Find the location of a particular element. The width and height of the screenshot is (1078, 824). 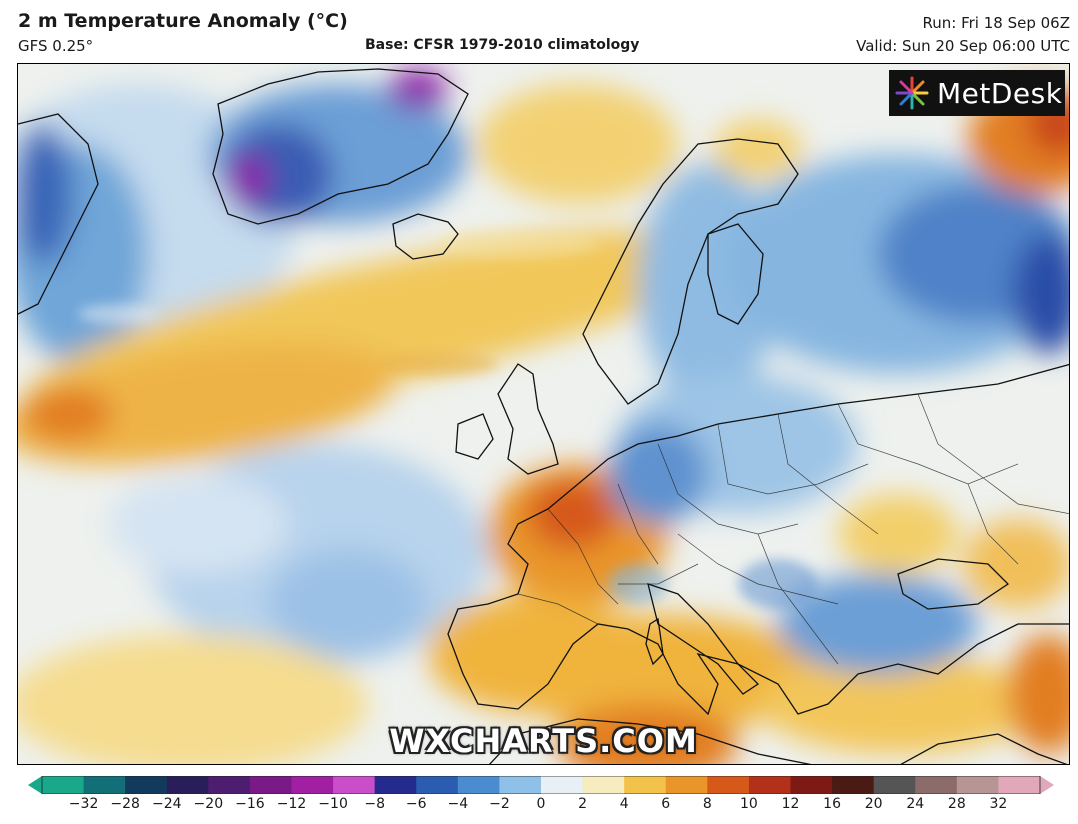

colorbar-tick-label: 0 is located at coordinates (541, 804).